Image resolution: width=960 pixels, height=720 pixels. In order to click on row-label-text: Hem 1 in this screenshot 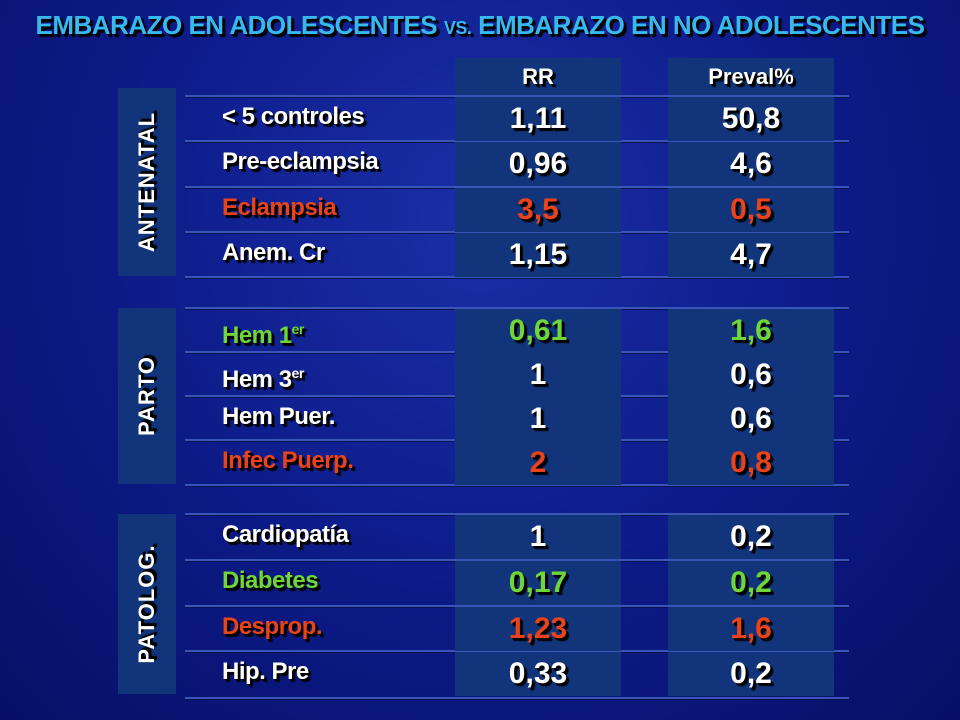, I will do `click(257, 335)`.